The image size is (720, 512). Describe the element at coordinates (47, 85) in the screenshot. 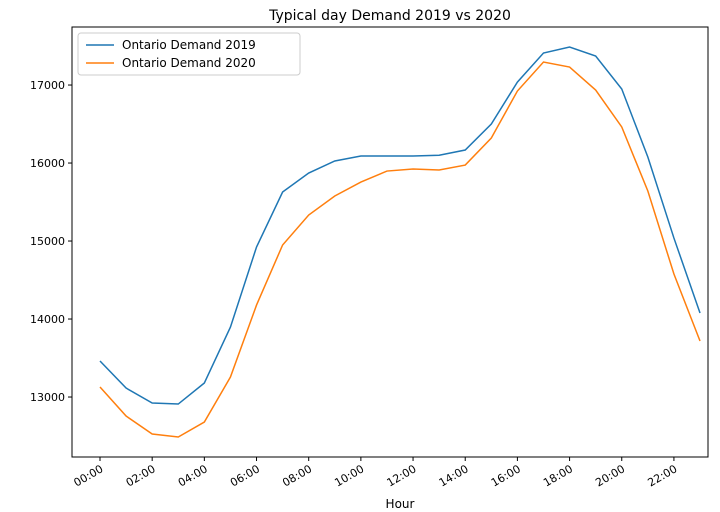

I see `y-tick-label: 17000` at that location.